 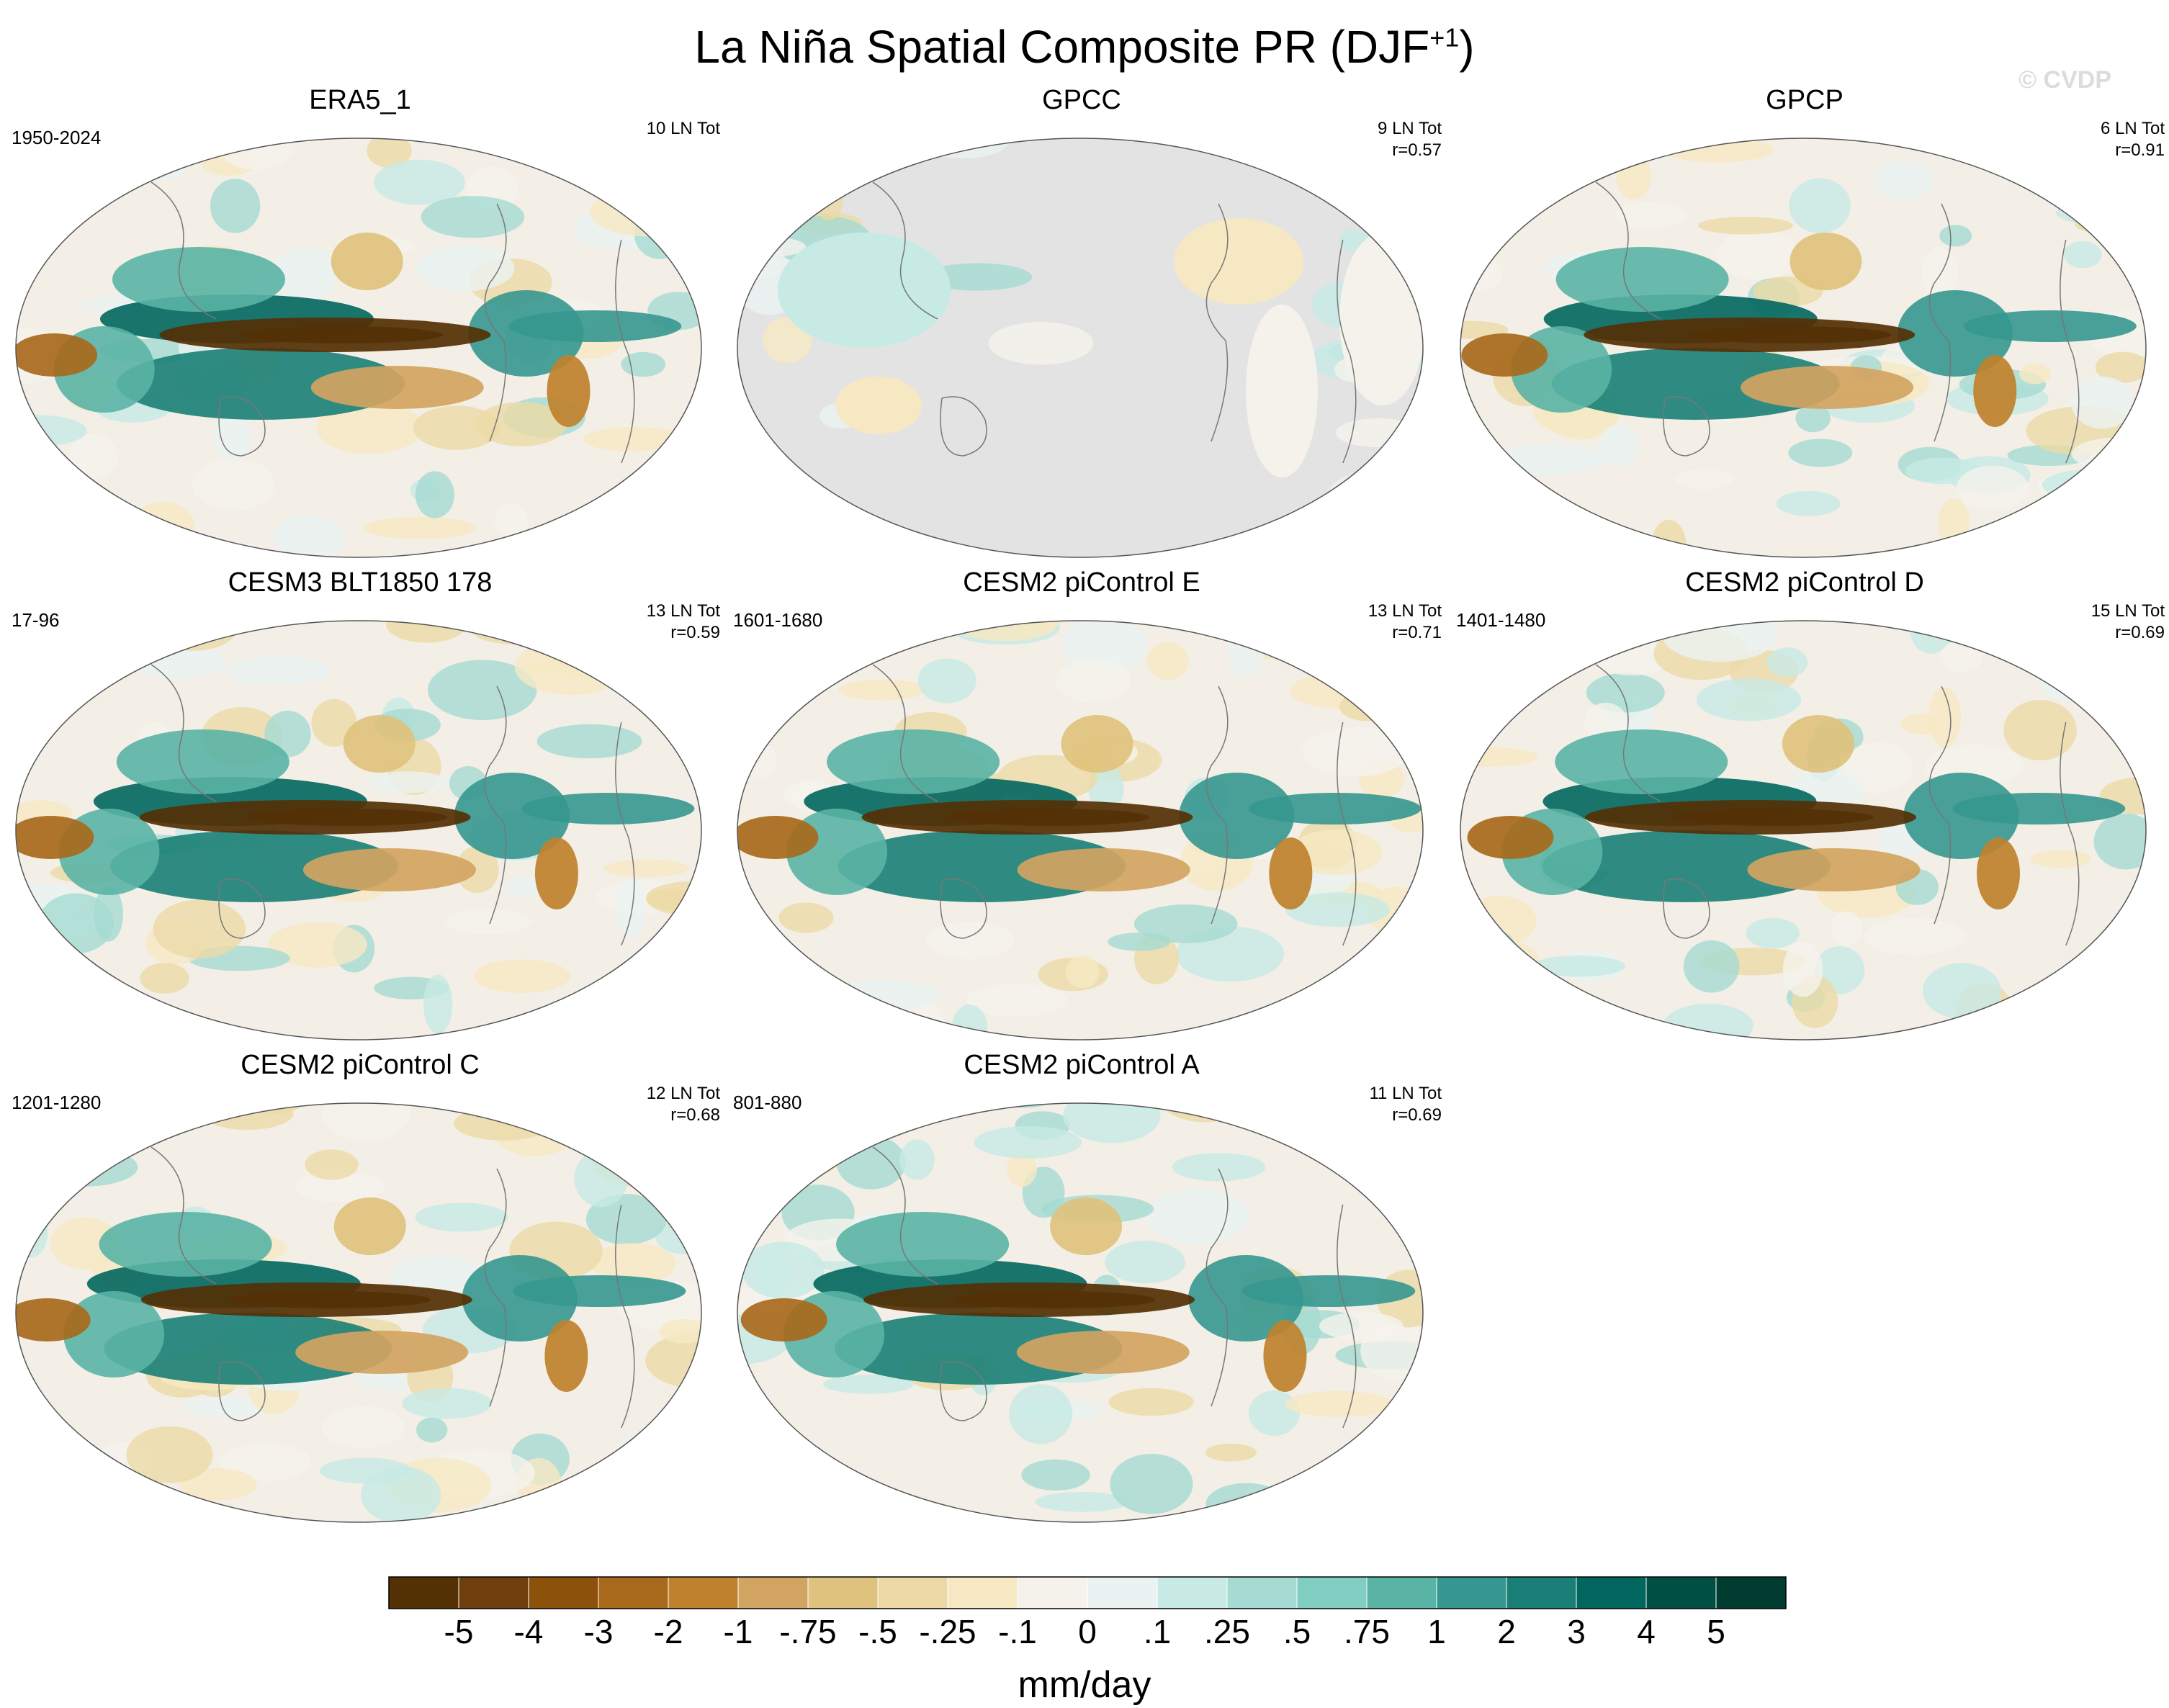 I want to click on panel-correlation: r=0.57, so click(x=1417, y=150).